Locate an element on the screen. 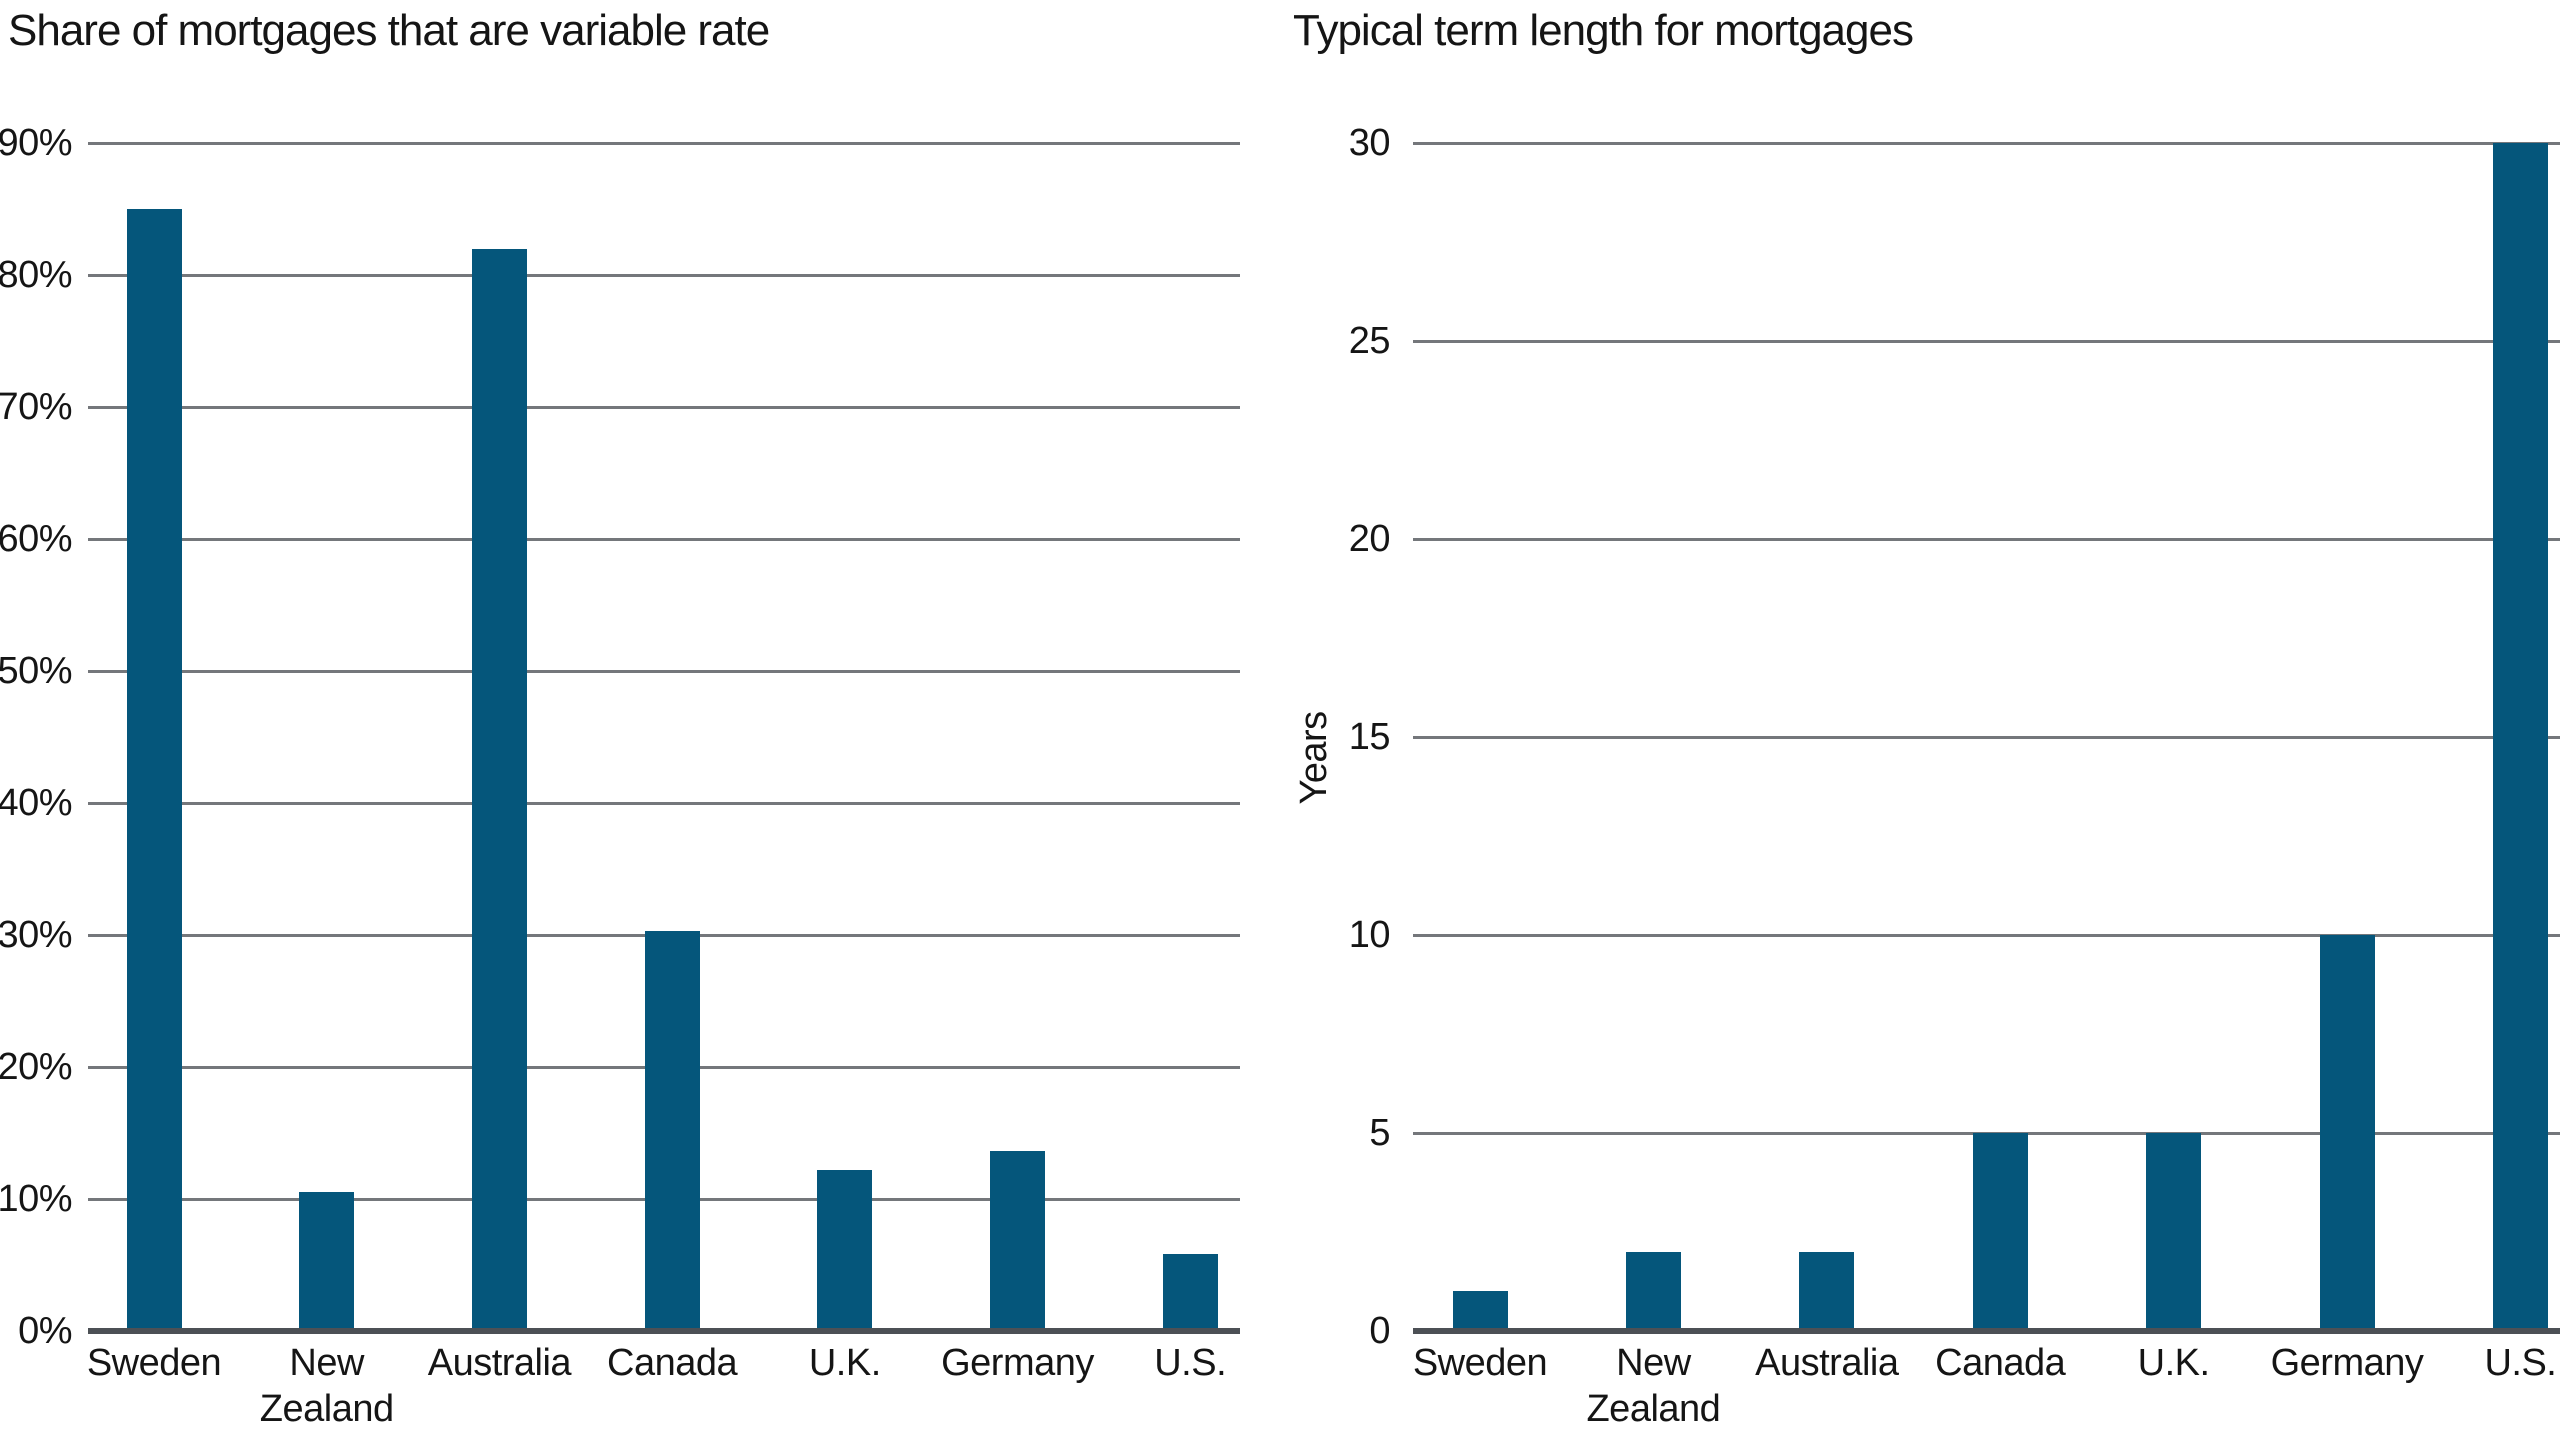 The image size is (2560, 1440). y-tick-label: 50% is located at coordinates (36, 671).